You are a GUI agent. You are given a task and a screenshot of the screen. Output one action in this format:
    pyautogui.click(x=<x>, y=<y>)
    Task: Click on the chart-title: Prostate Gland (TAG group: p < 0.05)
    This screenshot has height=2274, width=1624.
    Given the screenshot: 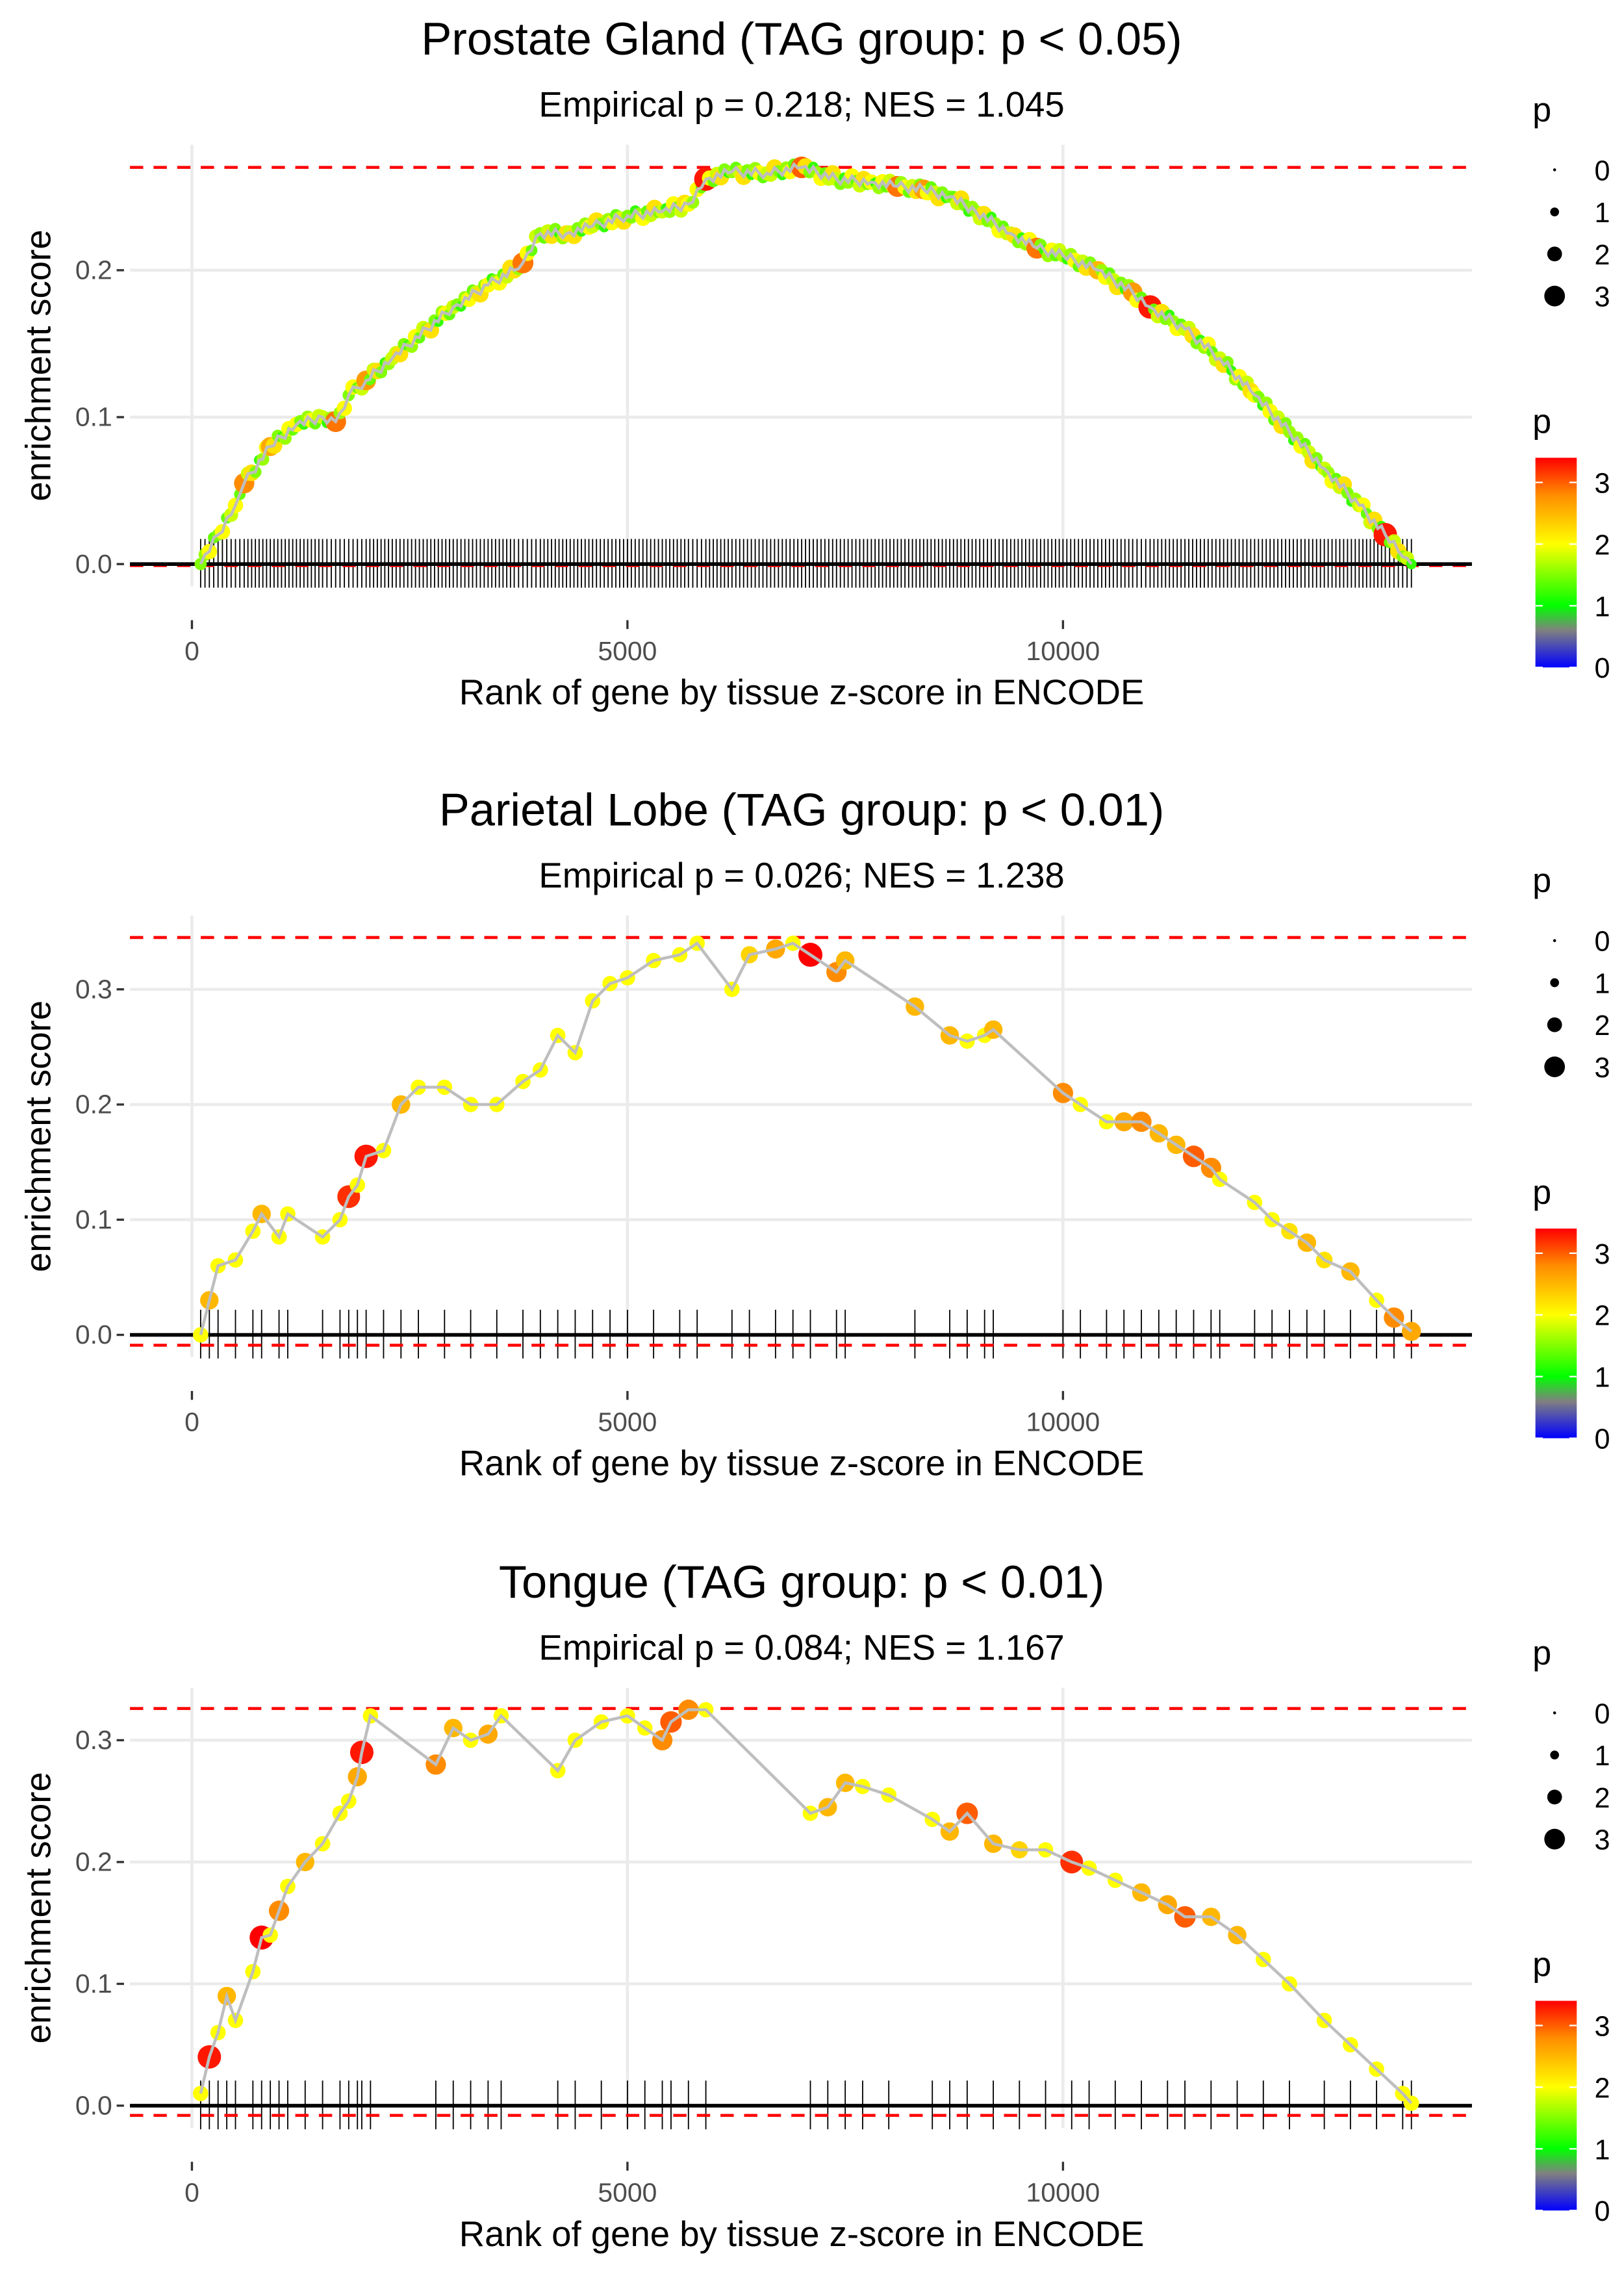 What is the action you would take?
    pyautogui.click(x=801, y=38)
    